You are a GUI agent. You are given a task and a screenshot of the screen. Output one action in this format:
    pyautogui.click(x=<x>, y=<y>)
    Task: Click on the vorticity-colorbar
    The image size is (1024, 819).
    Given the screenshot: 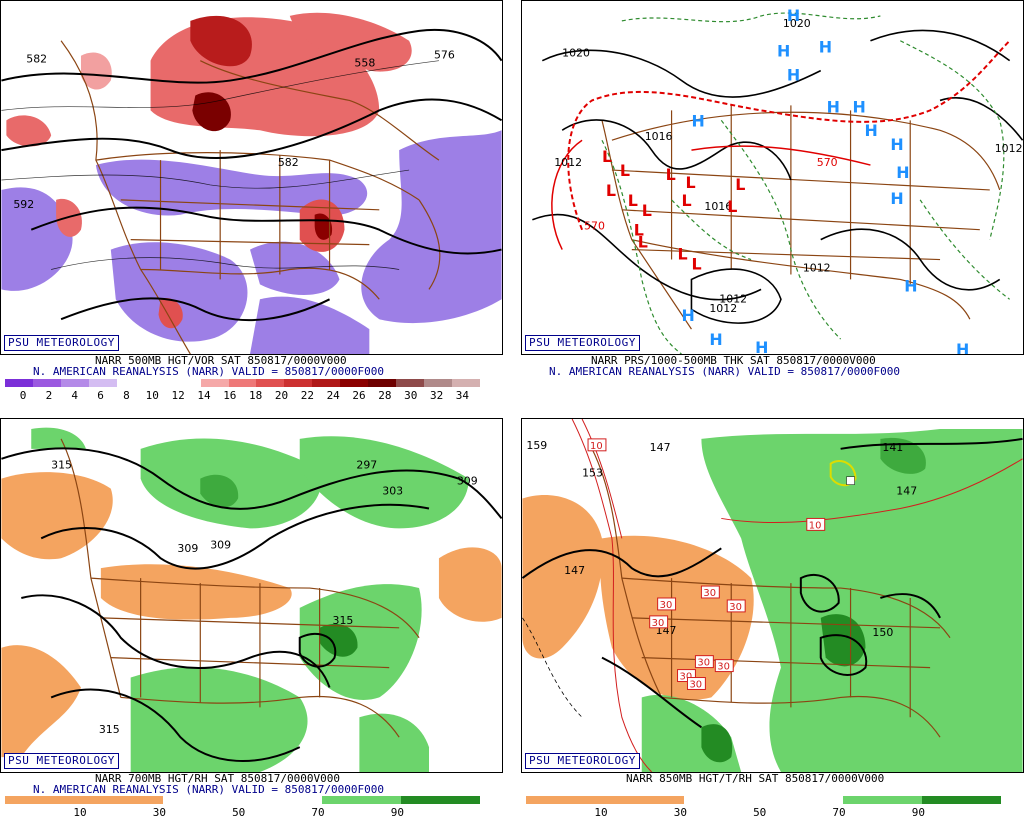 What is the action you would take?
    pyautogui.click(x=242, y=383)
    